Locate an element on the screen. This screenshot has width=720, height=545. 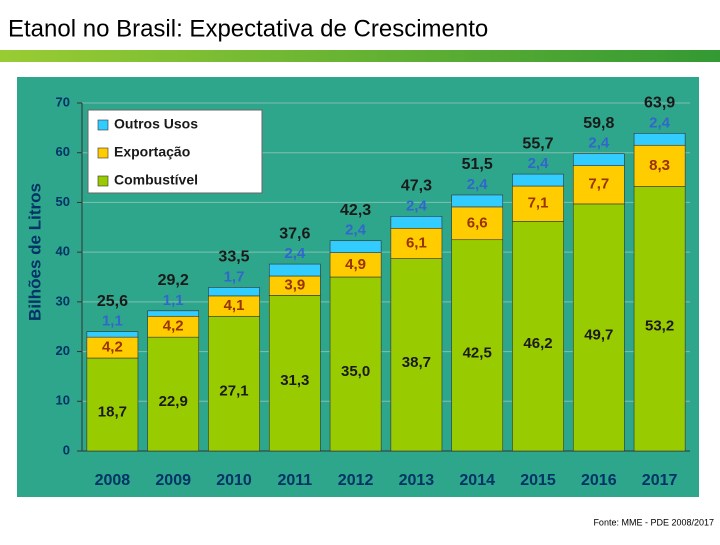
value-label: 1,7 is located at coordinates (234, 276).